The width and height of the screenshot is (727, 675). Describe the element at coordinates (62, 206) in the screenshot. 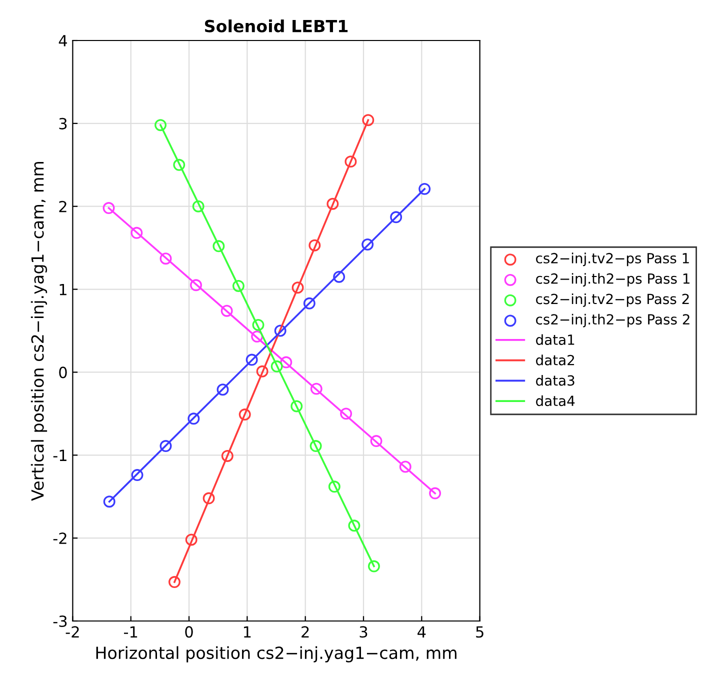

I see `y-tick-label: 2` at that location.